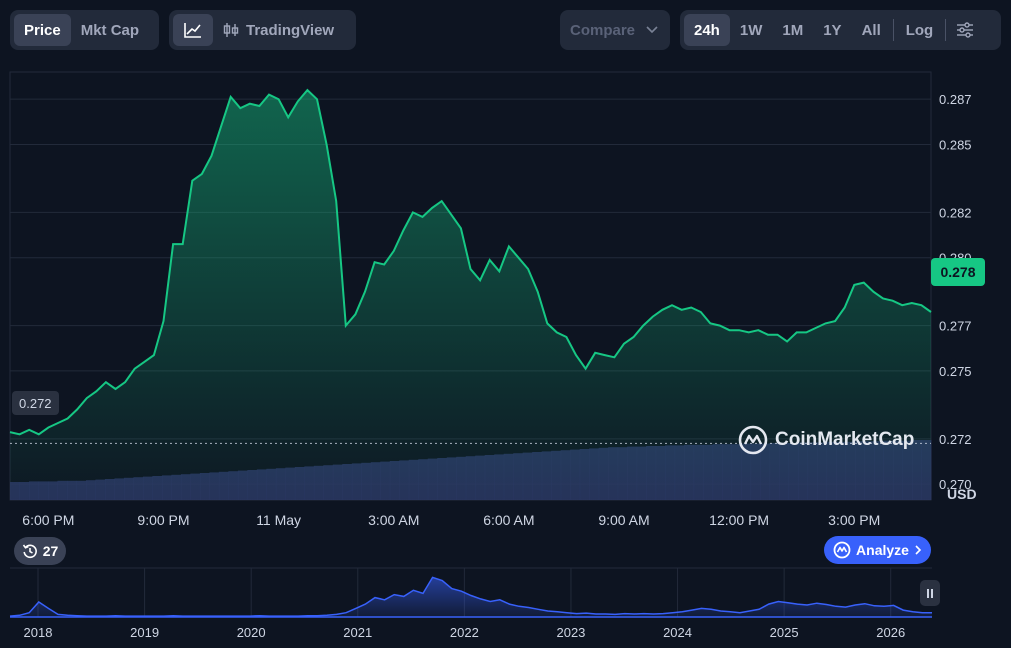  I want to click on current-price-tag: 0.278, so click(958, 272).